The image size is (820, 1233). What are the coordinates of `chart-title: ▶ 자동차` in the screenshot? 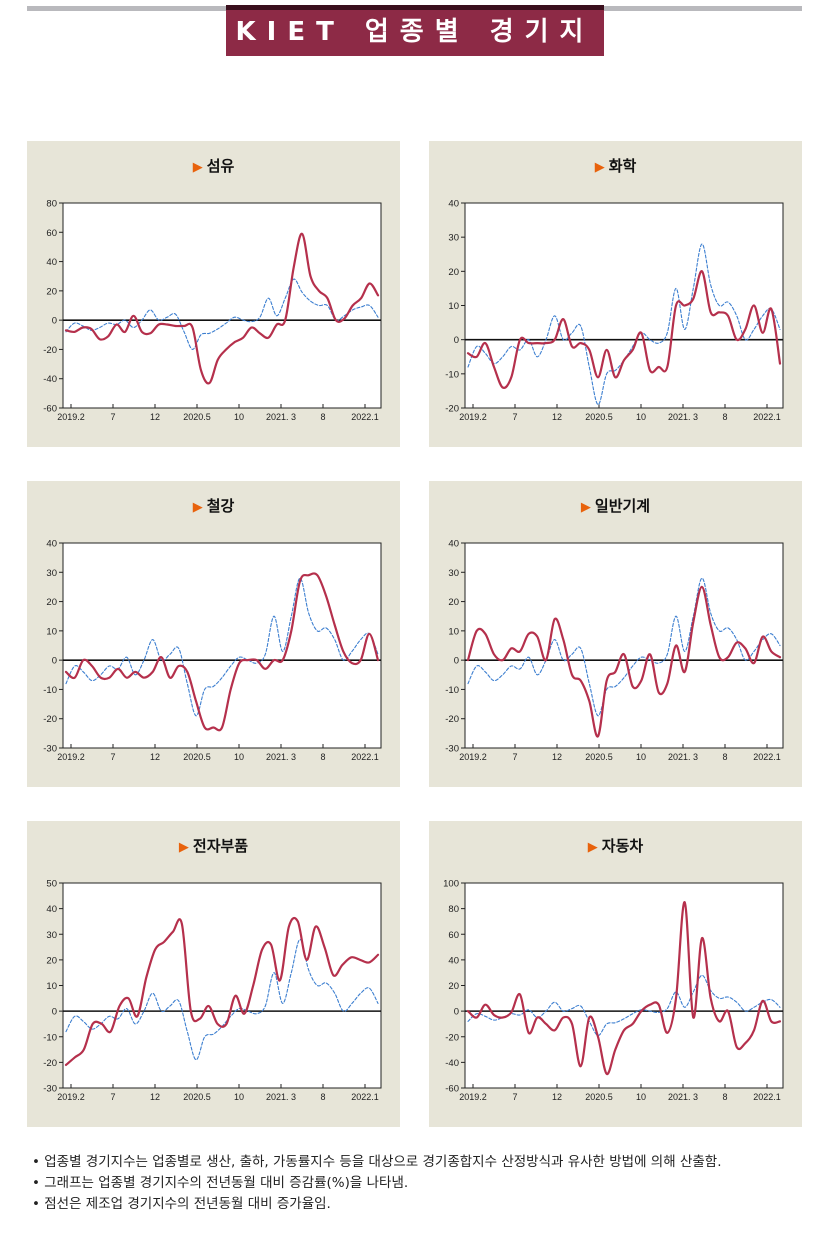 It's located at (615, 845).